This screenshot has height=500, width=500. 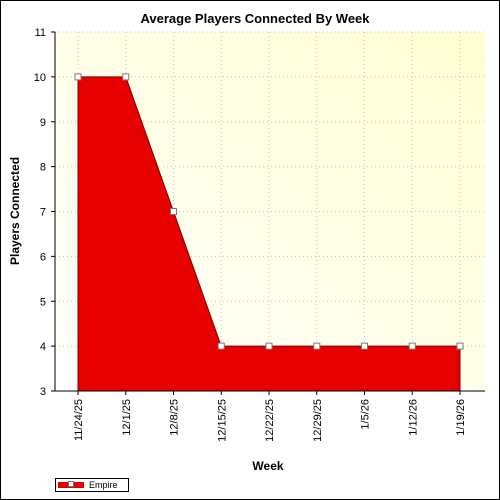 What do you see at coordinates (103, 485) in the screenshot?
I see `legend-label: Empire` at bounding box center [103, 485].